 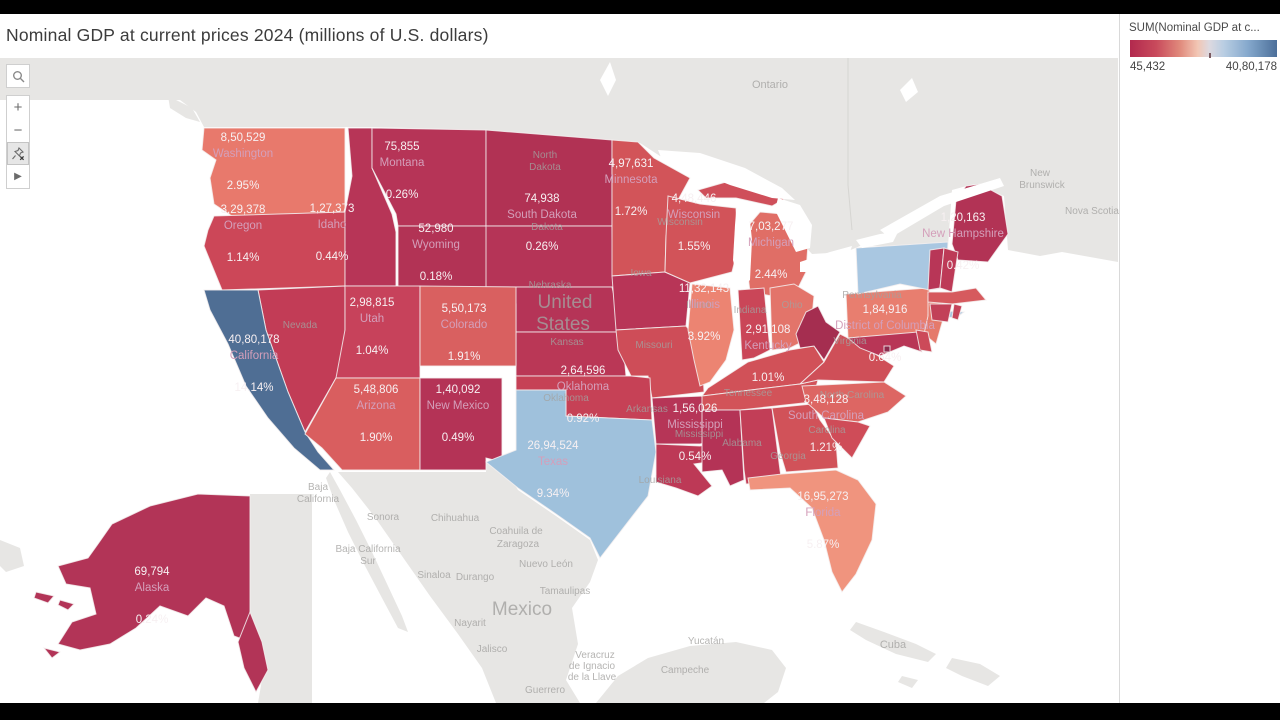 What do you see at coordinates (885, 310) in the screenshot?
I see `state-value-label: 1,84,916` at bounding box center [885, 310].